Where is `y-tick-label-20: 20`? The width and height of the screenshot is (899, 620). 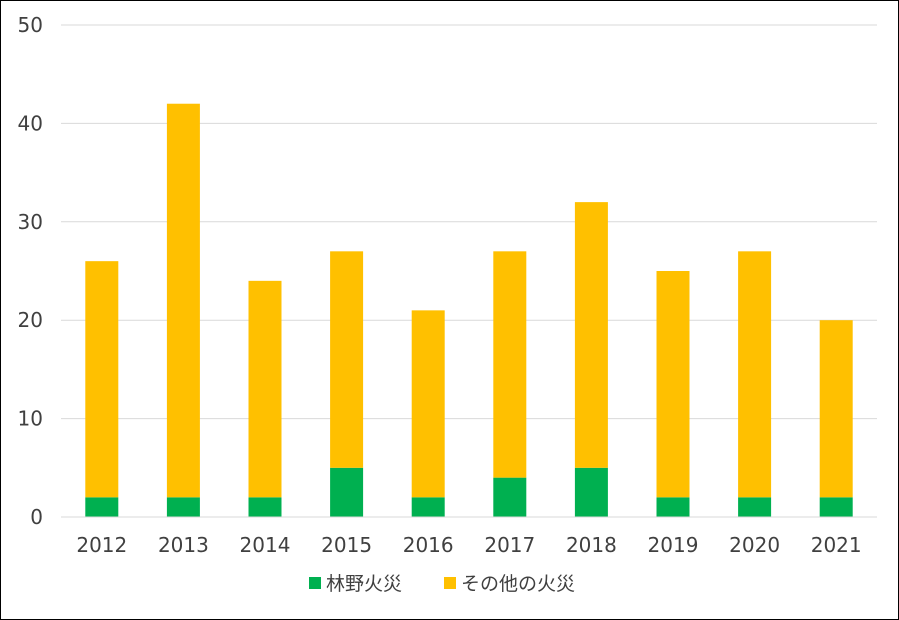
y-tick-label-20: 20 is located at coordinates (30, 320).